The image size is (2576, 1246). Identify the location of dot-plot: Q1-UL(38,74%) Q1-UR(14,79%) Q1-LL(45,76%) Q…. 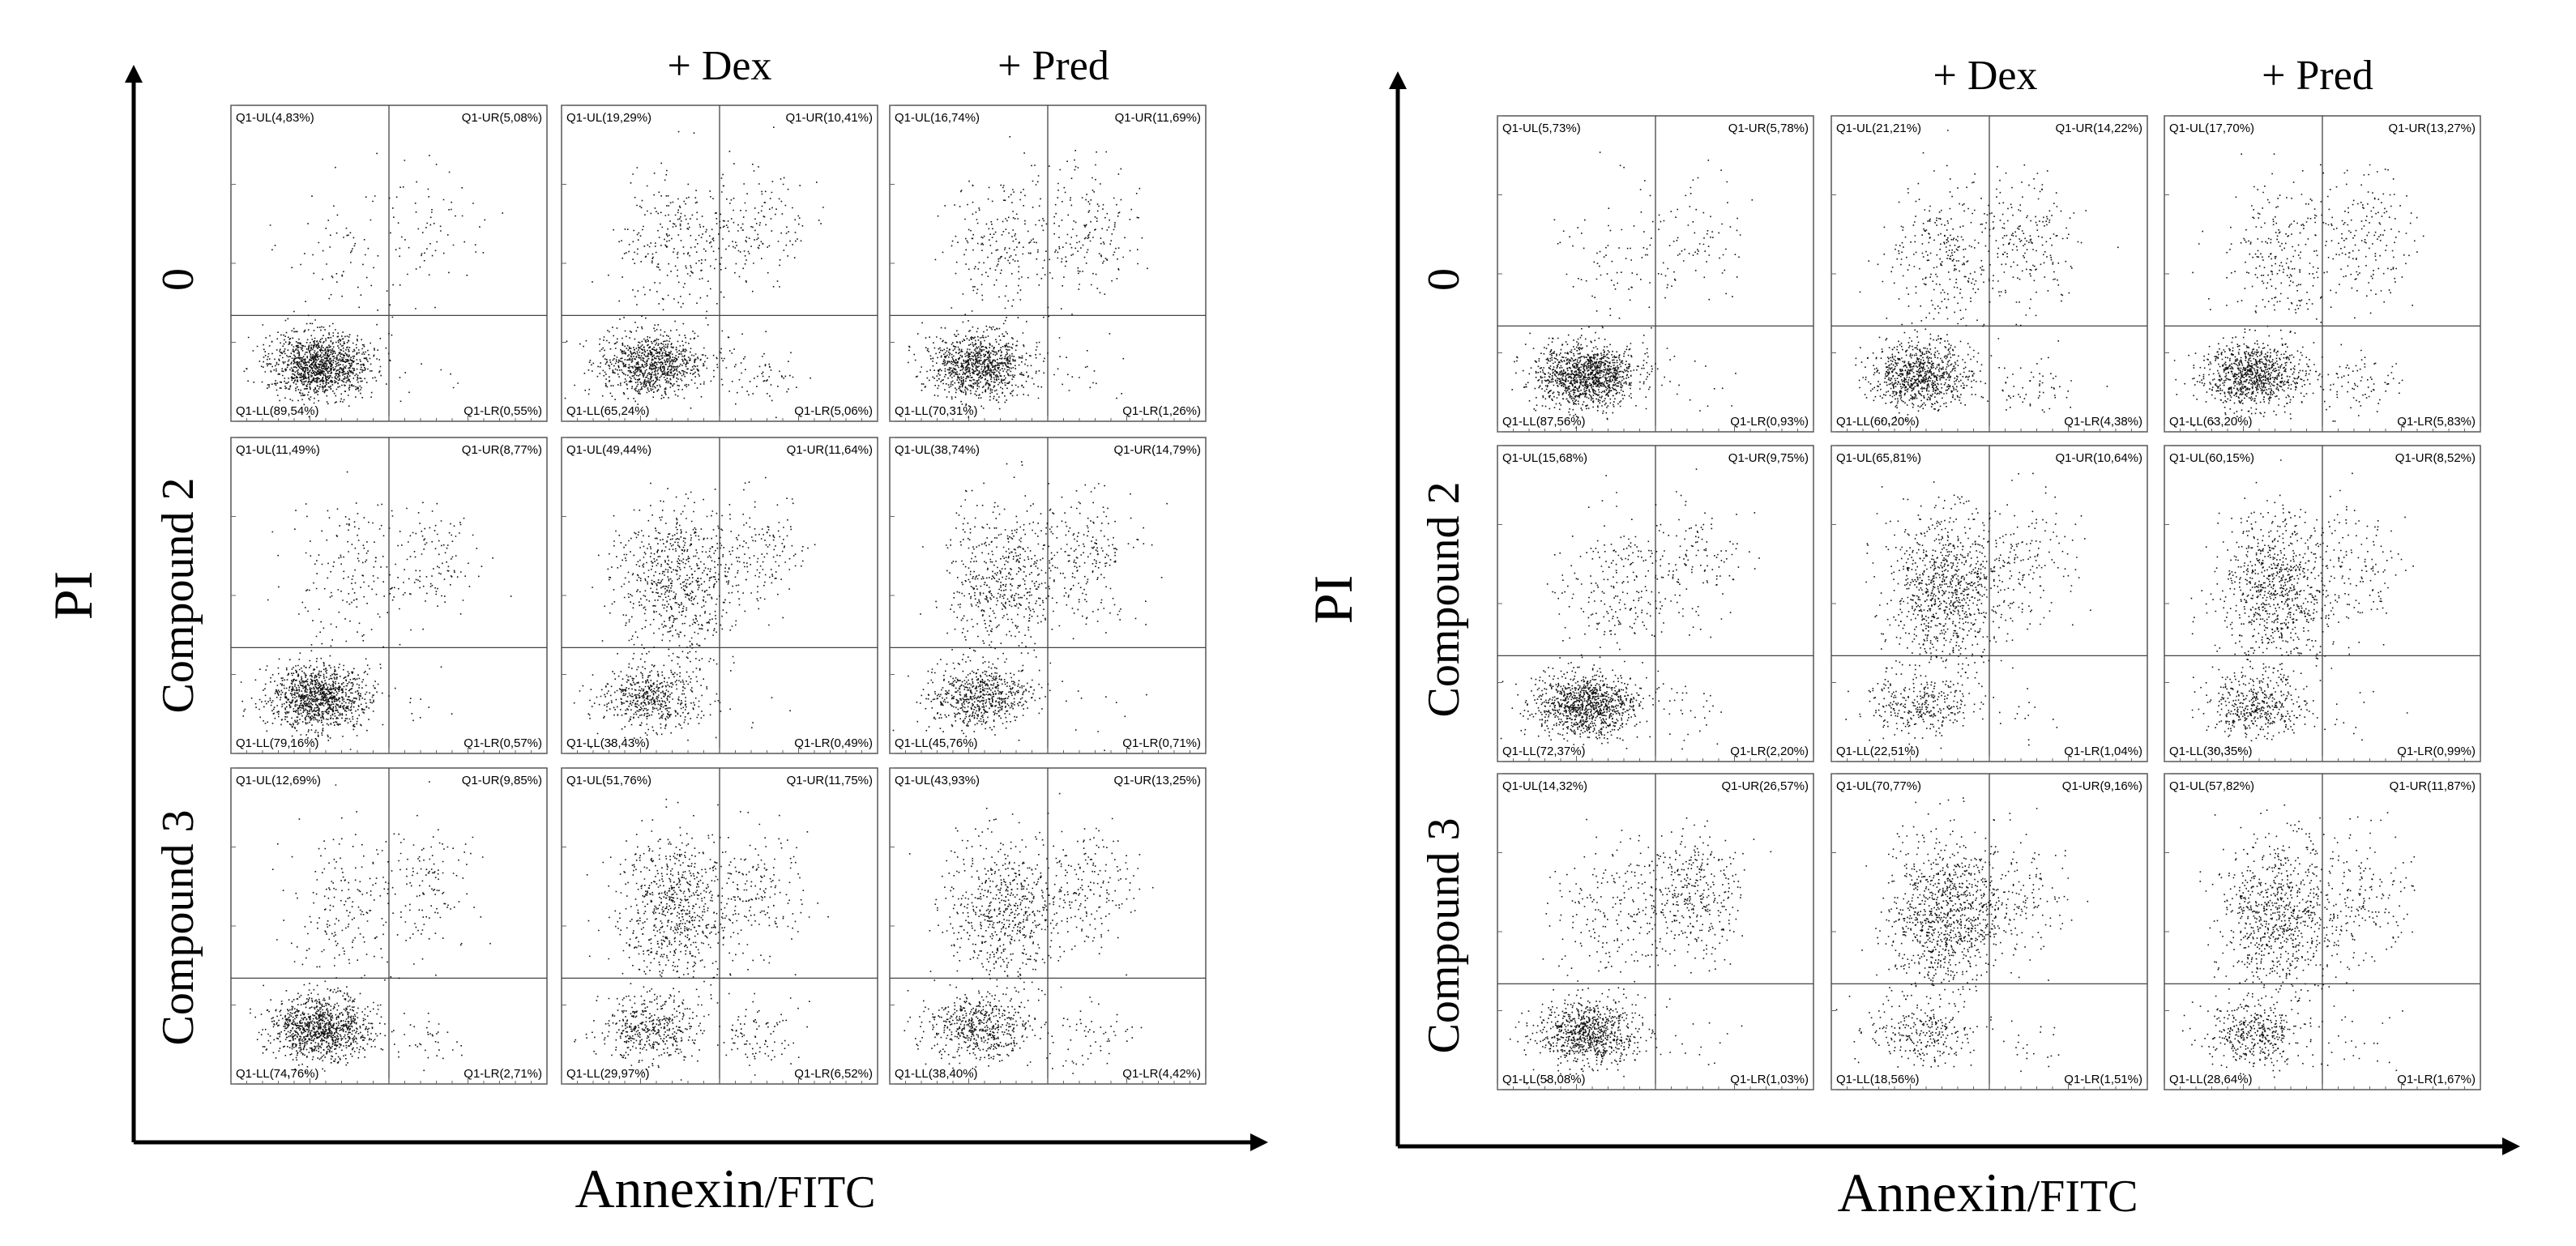
(1048, 595).